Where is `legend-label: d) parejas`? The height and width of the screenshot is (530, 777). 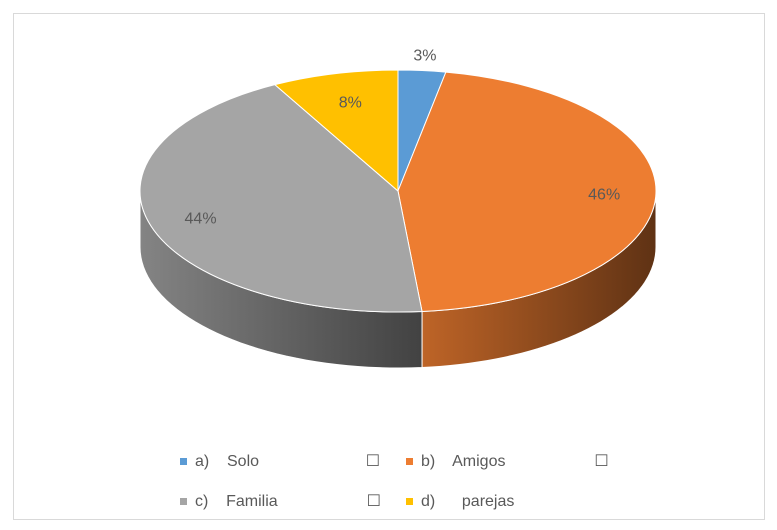
legend-label: d) parejas is located at coordinates (467, 501).